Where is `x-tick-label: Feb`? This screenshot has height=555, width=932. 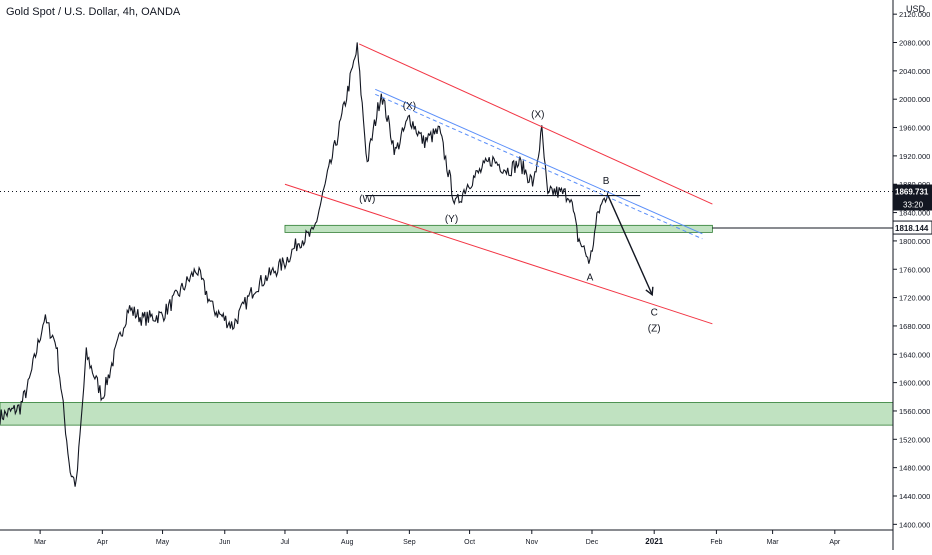
x-tick-label: Feb is located at coordinates (716, 542).